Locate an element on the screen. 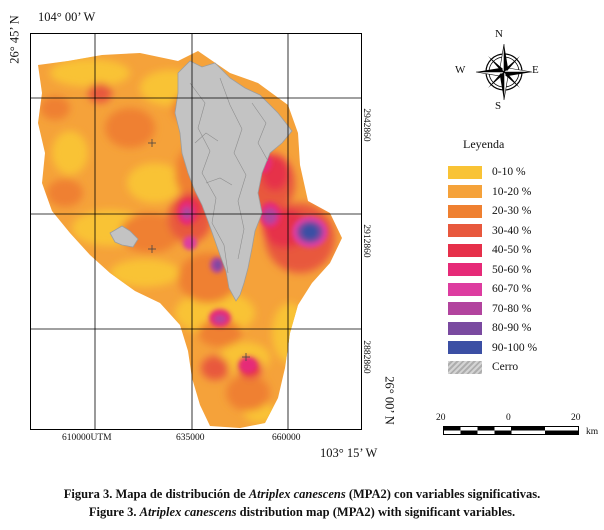 The image size is (604, 530). cerro-small-outcrop is located at coordinates (124, 236).